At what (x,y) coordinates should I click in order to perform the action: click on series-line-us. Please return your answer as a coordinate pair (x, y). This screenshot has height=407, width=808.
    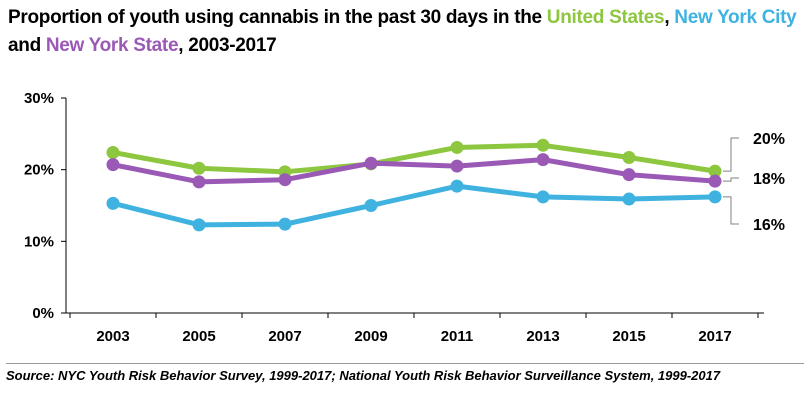
    Looking at the image, I should click on (414, 158).